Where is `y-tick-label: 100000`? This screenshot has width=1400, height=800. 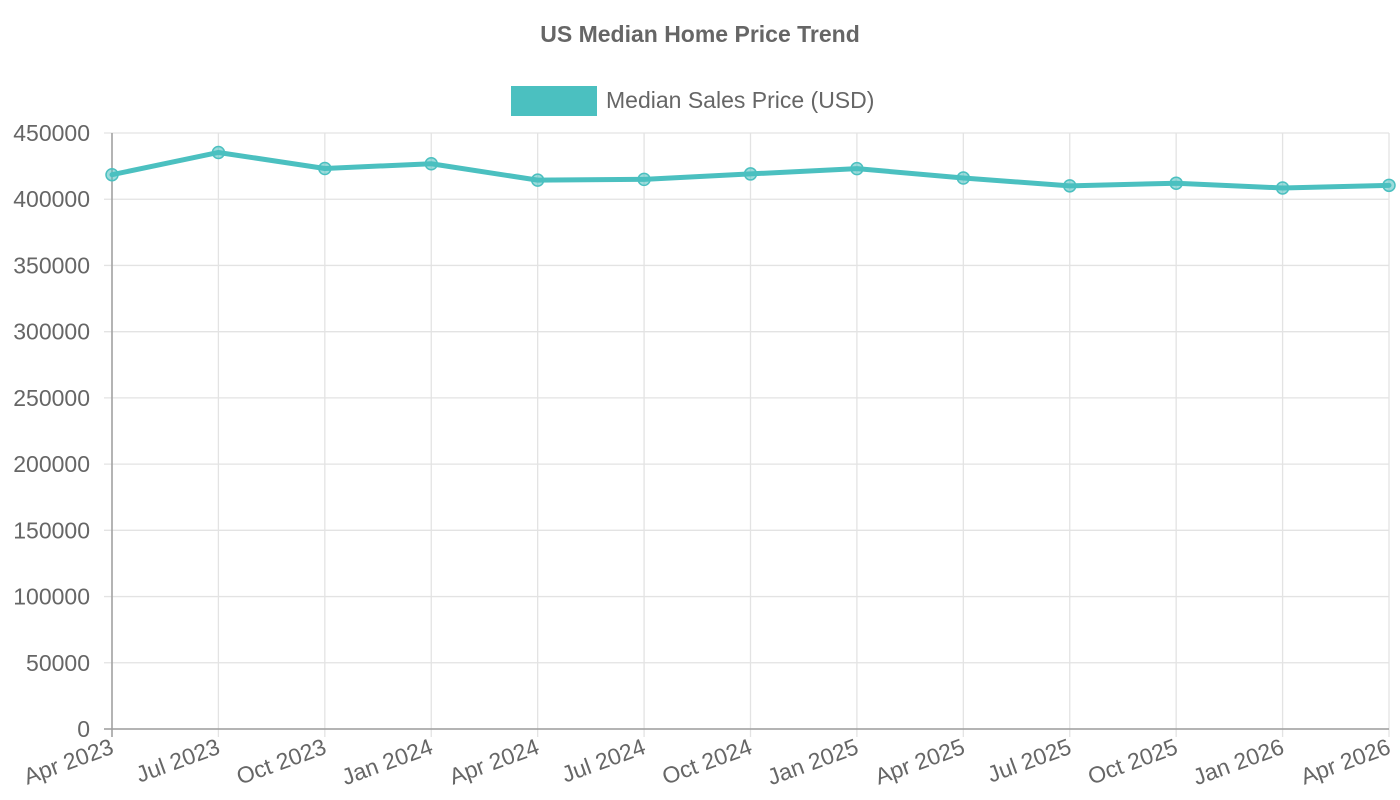 y-tick-label: 100000 is located at coordinates (51, 597).